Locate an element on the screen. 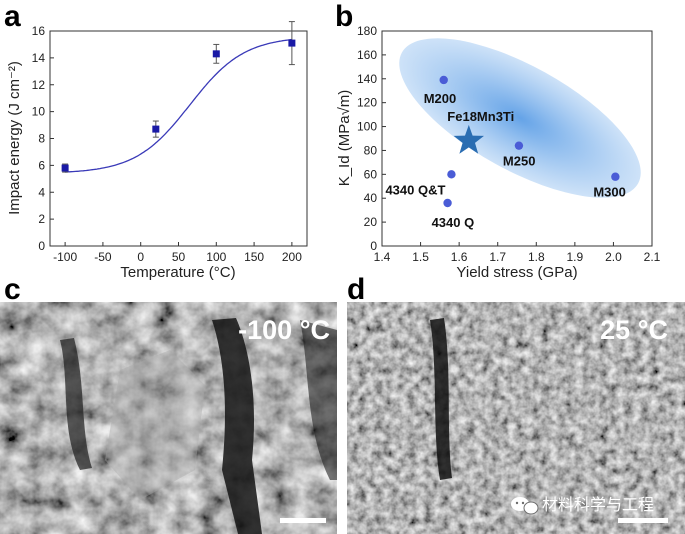 This screenshot has height=534, width=685. fracture-crack-c is located at coordinates (237, 426).